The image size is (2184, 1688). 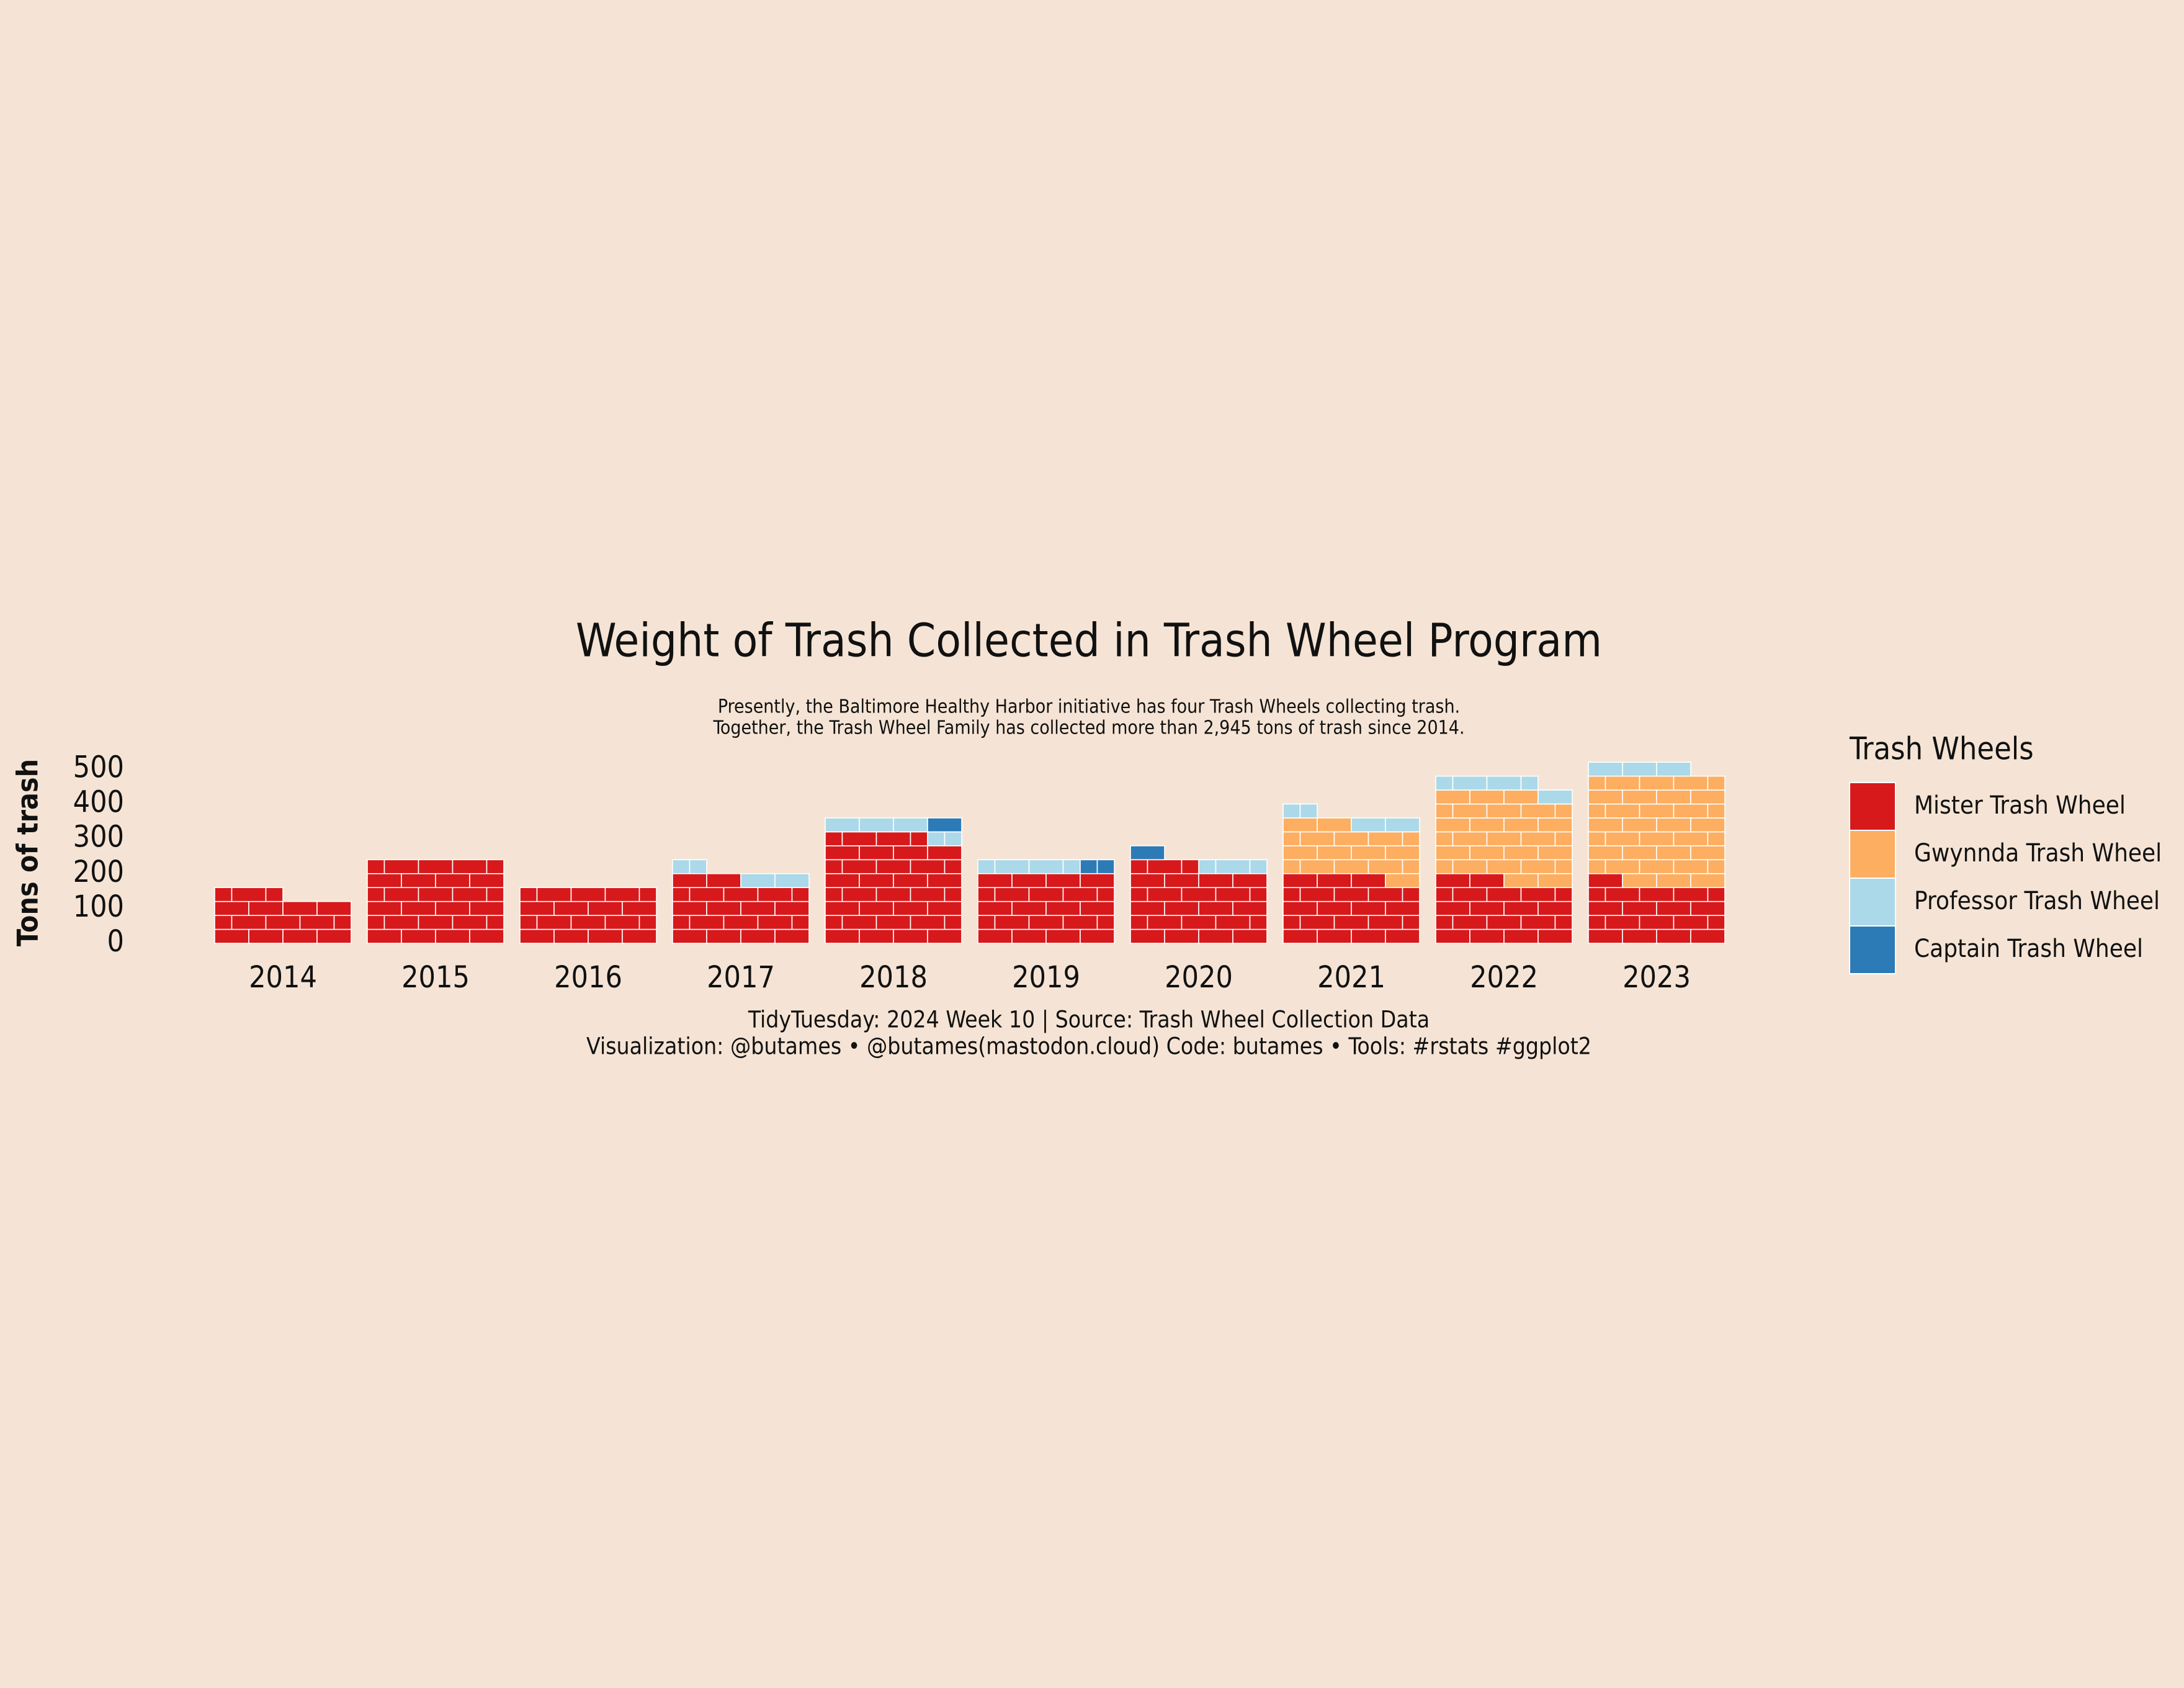 I want to click on y-tick-label: 300, so click(x=99, y=837).